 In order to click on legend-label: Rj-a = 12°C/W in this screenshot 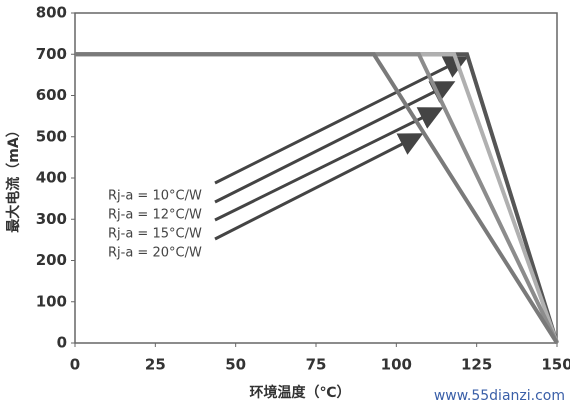, I will do `click(155, 215)`.